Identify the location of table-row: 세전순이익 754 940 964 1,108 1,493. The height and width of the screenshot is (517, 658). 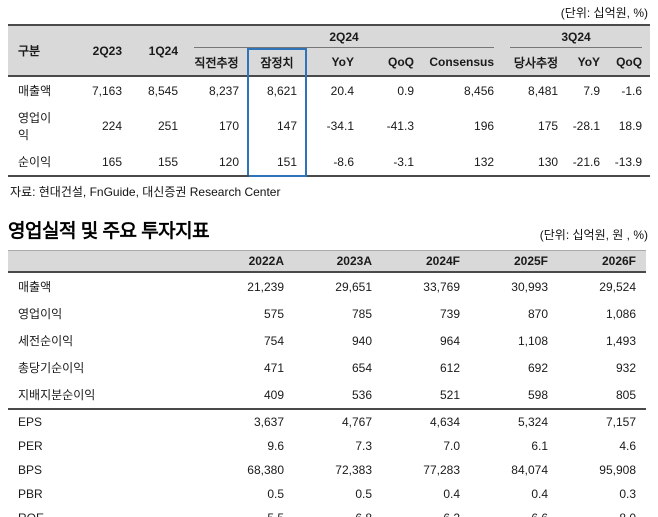
(327, 340).